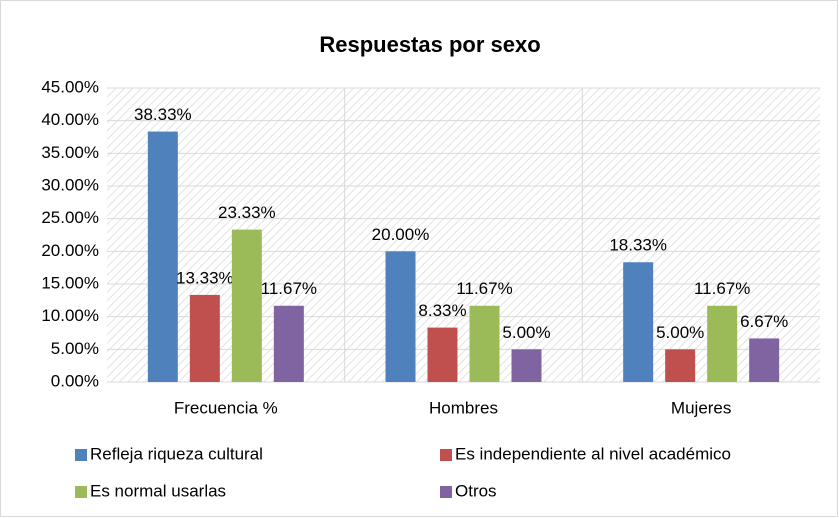 The height and width of the screenshot is (518, 839). I want to click on y-tick-label: 30.00%, so click(70, 184).